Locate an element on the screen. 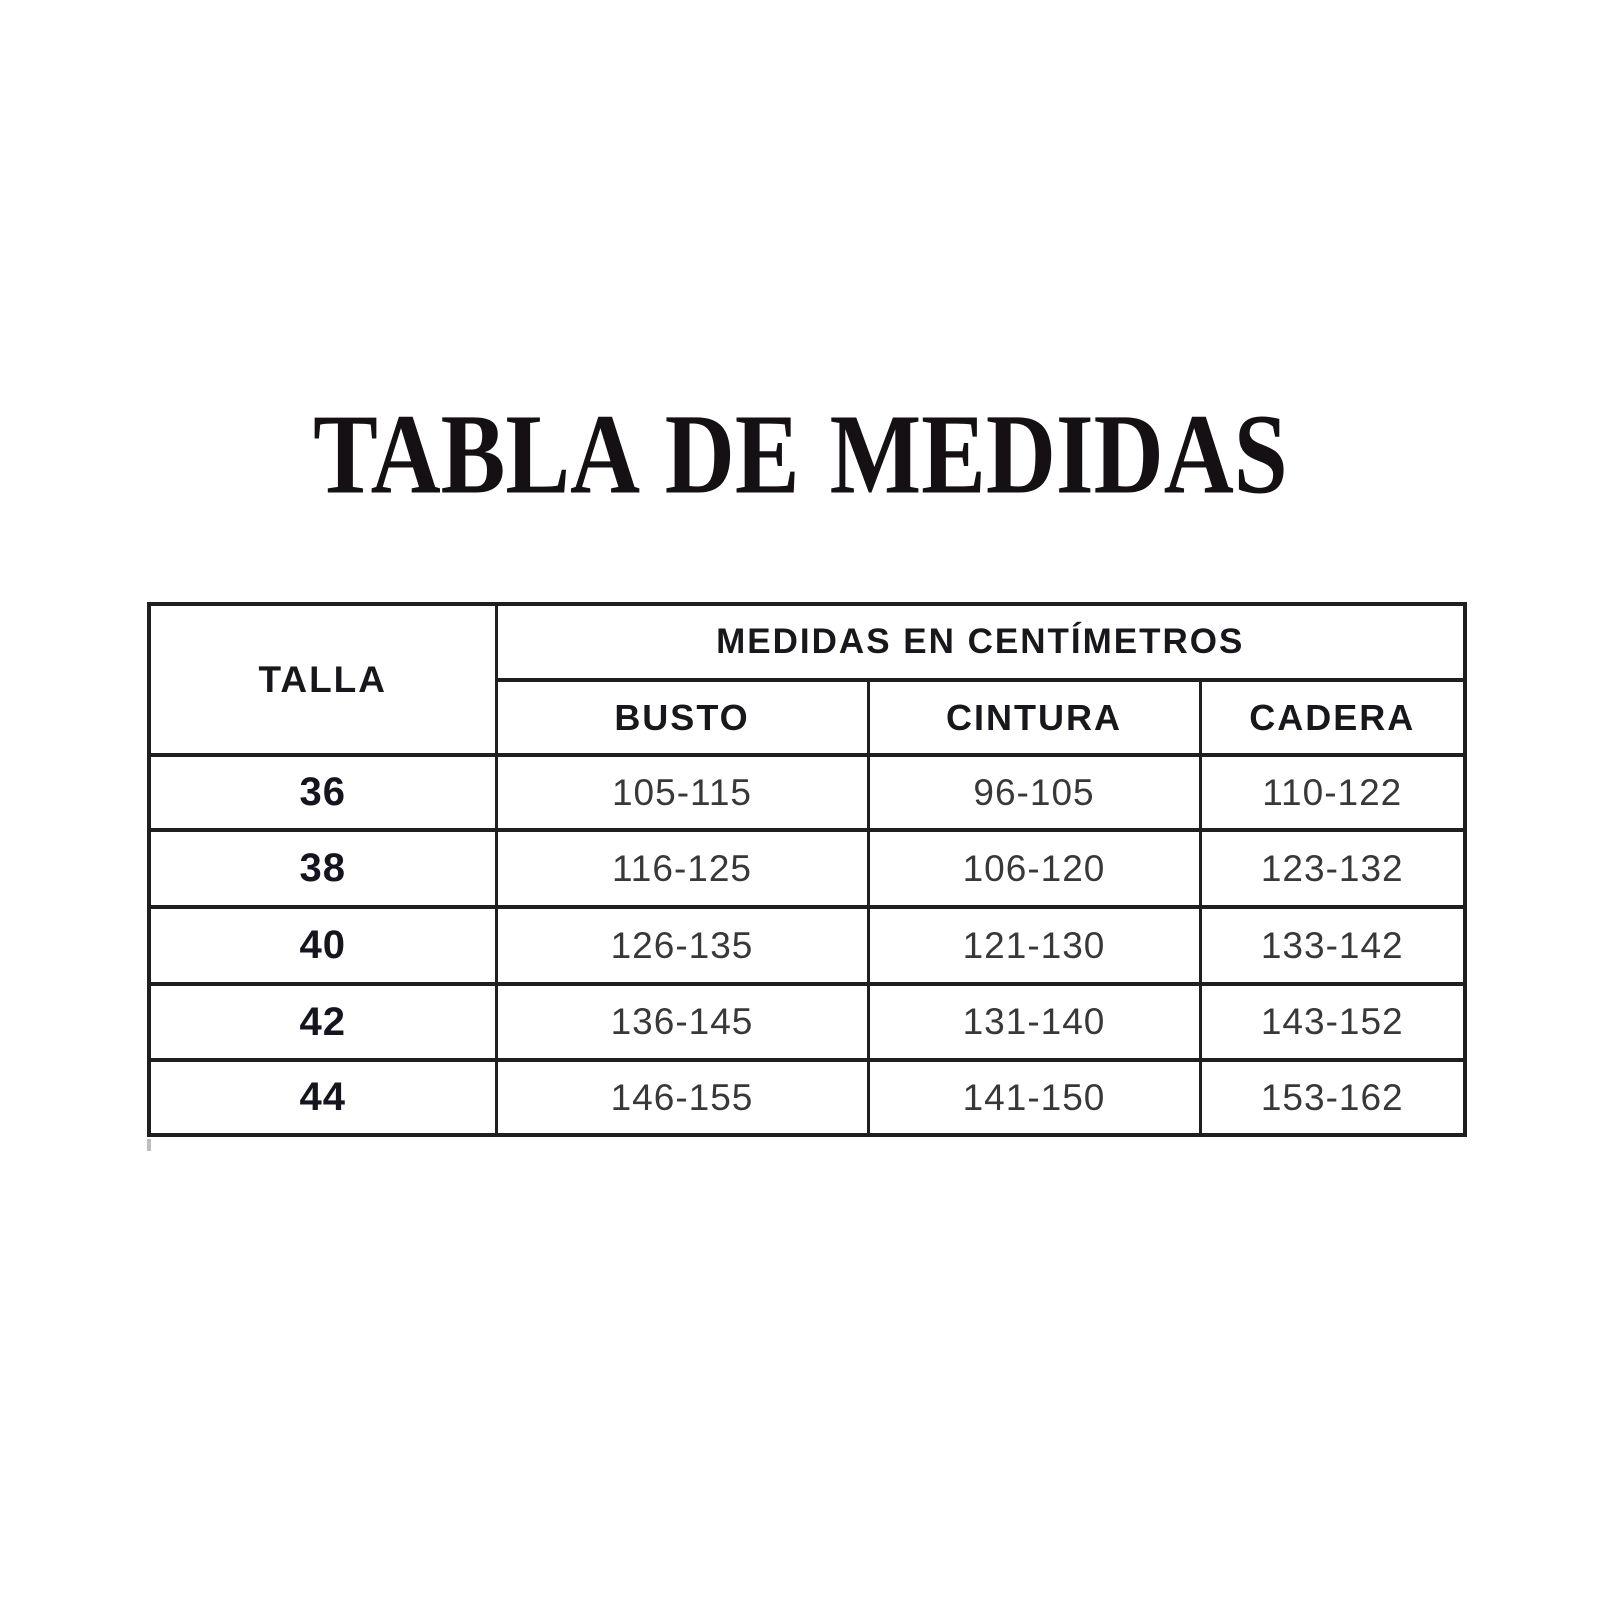 Image resolution: width=1600 pixels, height=1600 pixels. busto-value: 146-155 is located at coordinates (682, 1097).